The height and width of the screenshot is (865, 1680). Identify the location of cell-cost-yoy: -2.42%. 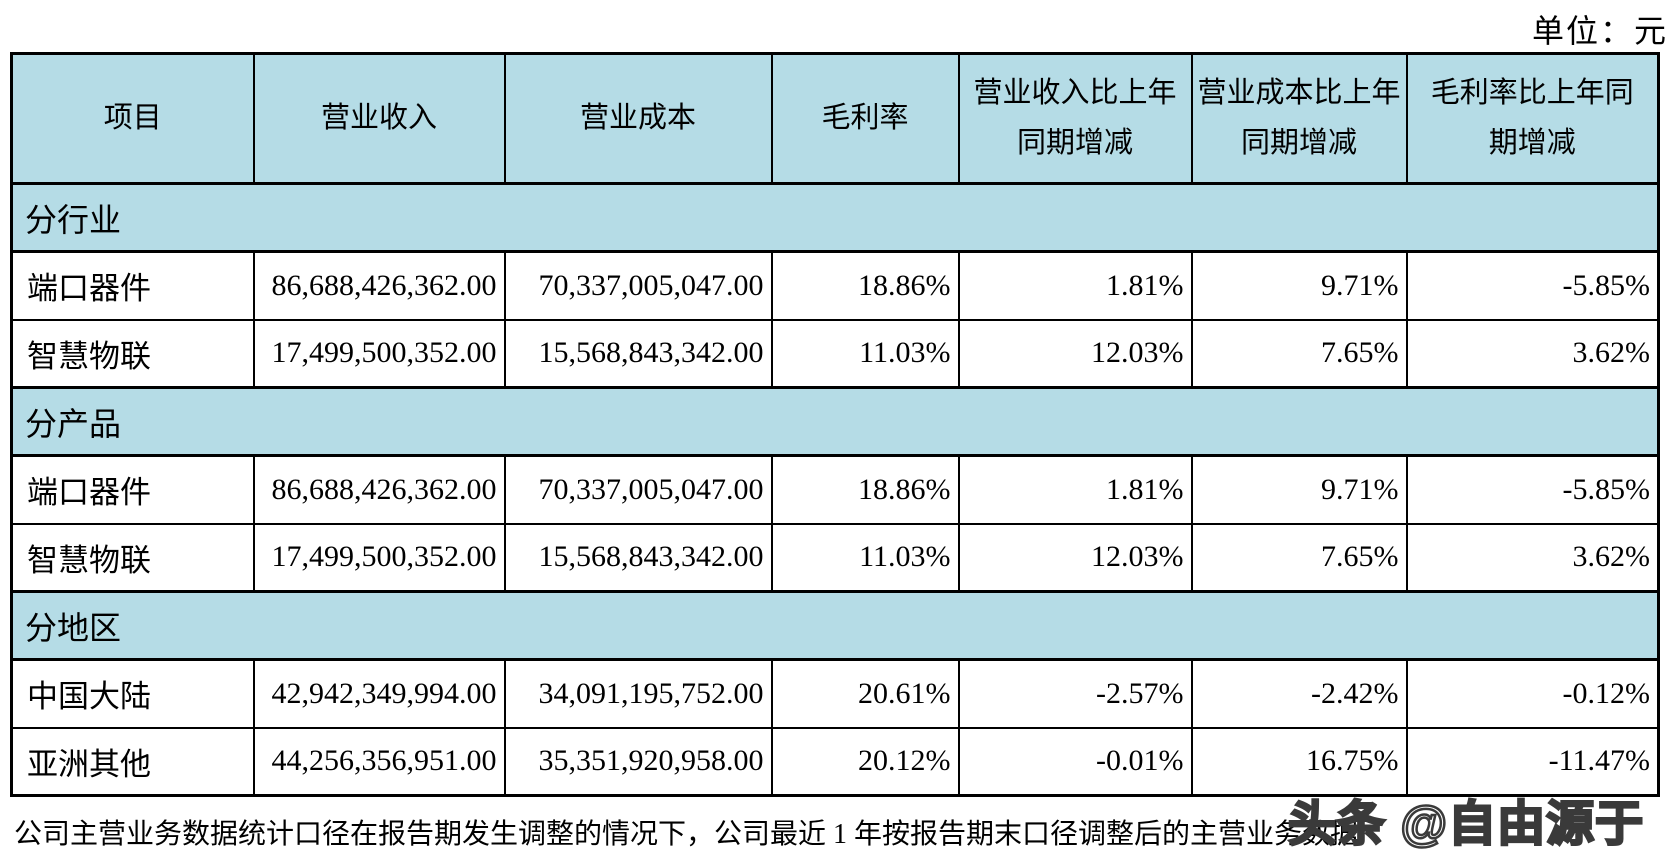
(1299, 693).